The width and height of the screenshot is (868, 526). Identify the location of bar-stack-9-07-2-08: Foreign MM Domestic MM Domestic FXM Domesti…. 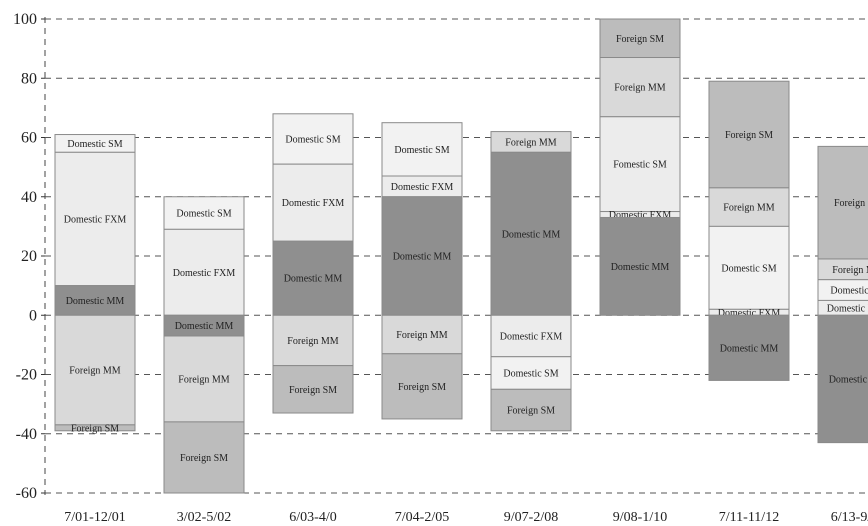
(531, 281).